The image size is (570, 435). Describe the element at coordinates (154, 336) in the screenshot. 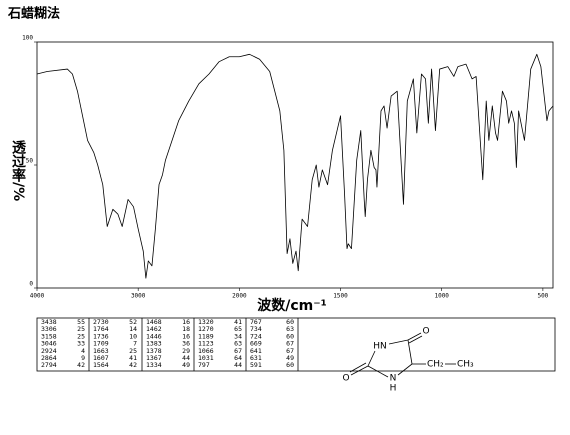

I see `peak-wavenumber: 1446` at that location.